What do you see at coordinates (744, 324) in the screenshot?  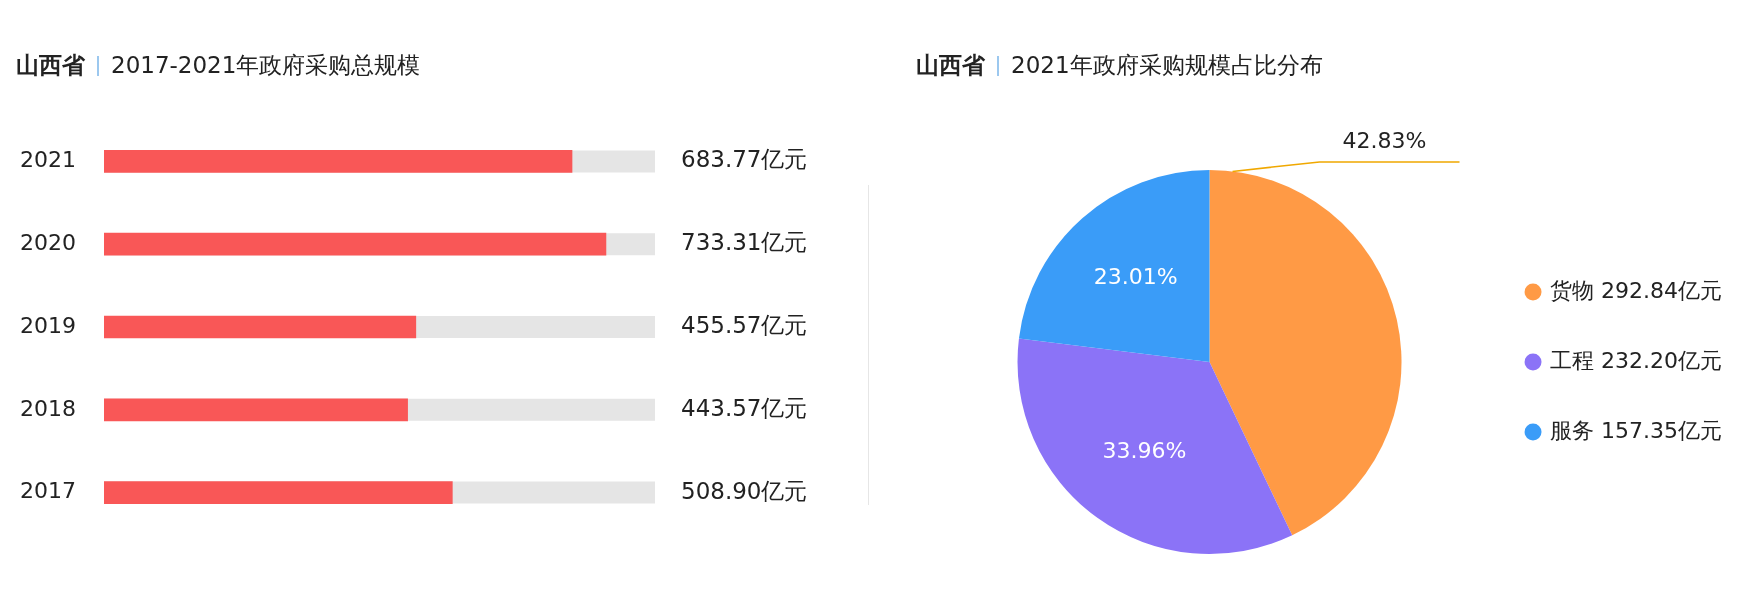 I see `data-label: 455.57亿元` at bounding box center [744, 324].